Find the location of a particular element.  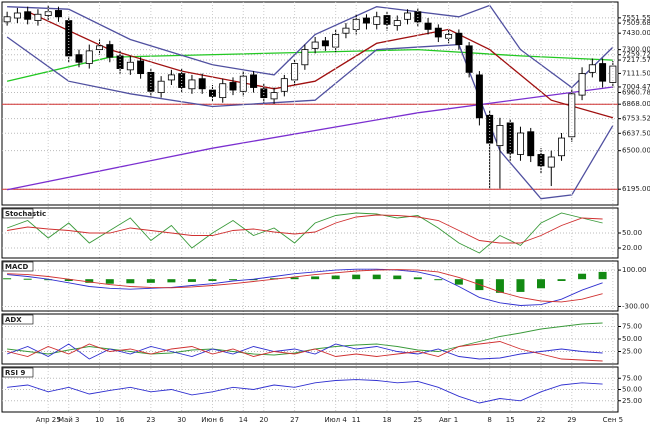

y-tick-label: 7004.47 is located at coordinates (636, 87).